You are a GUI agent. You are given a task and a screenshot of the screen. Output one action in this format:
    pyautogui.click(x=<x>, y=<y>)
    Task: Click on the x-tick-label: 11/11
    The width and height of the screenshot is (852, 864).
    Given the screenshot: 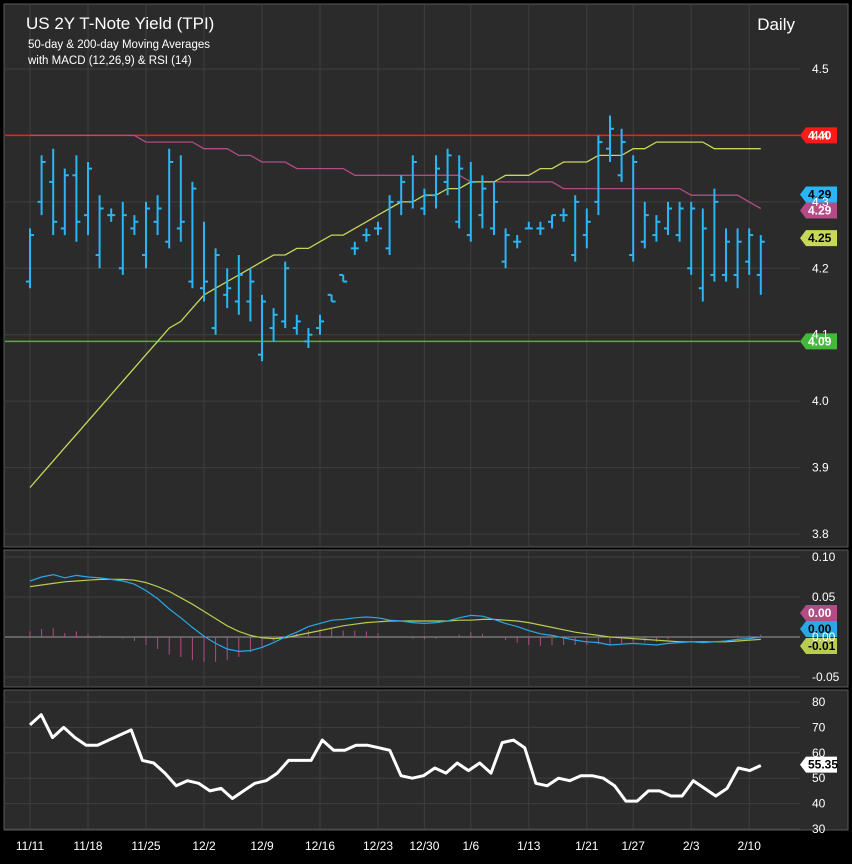 What is the action you would take?
    pyautogui.click(x=30, y=846)
    